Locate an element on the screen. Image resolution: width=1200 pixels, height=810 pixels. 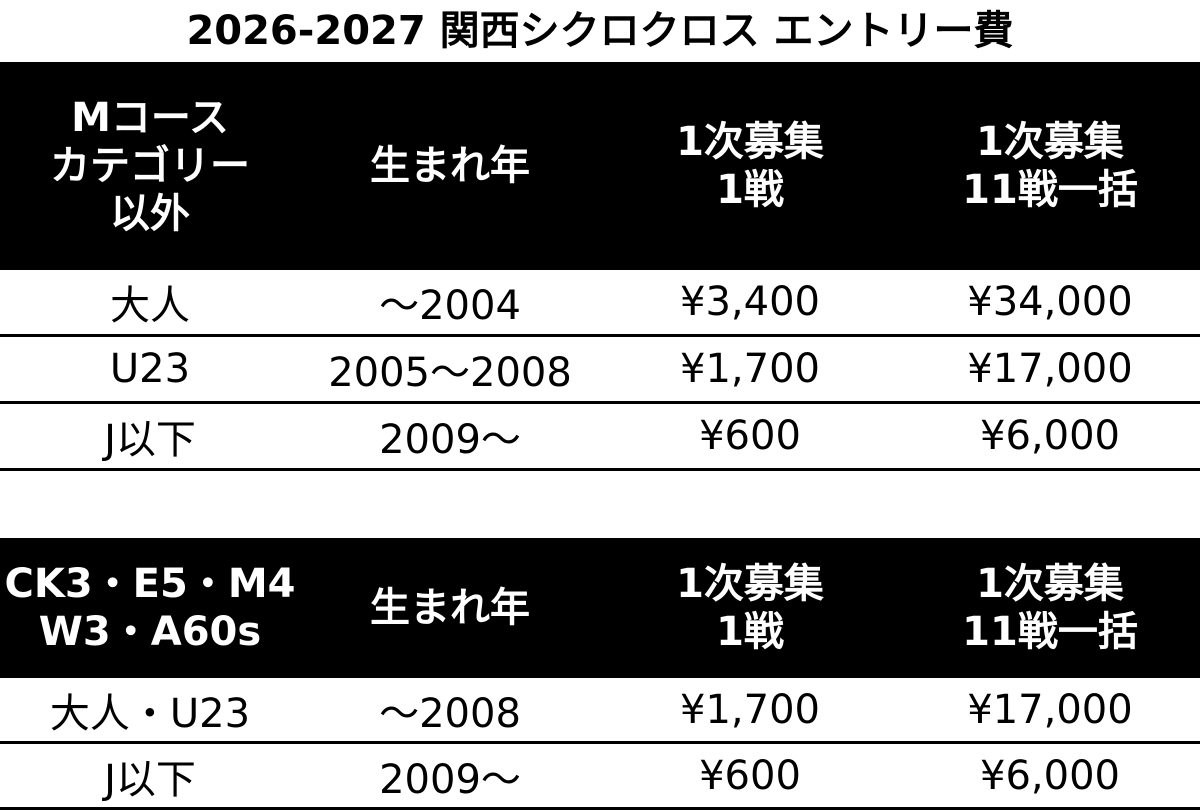
table-cell: U23 is located at coordinates (150, 369).